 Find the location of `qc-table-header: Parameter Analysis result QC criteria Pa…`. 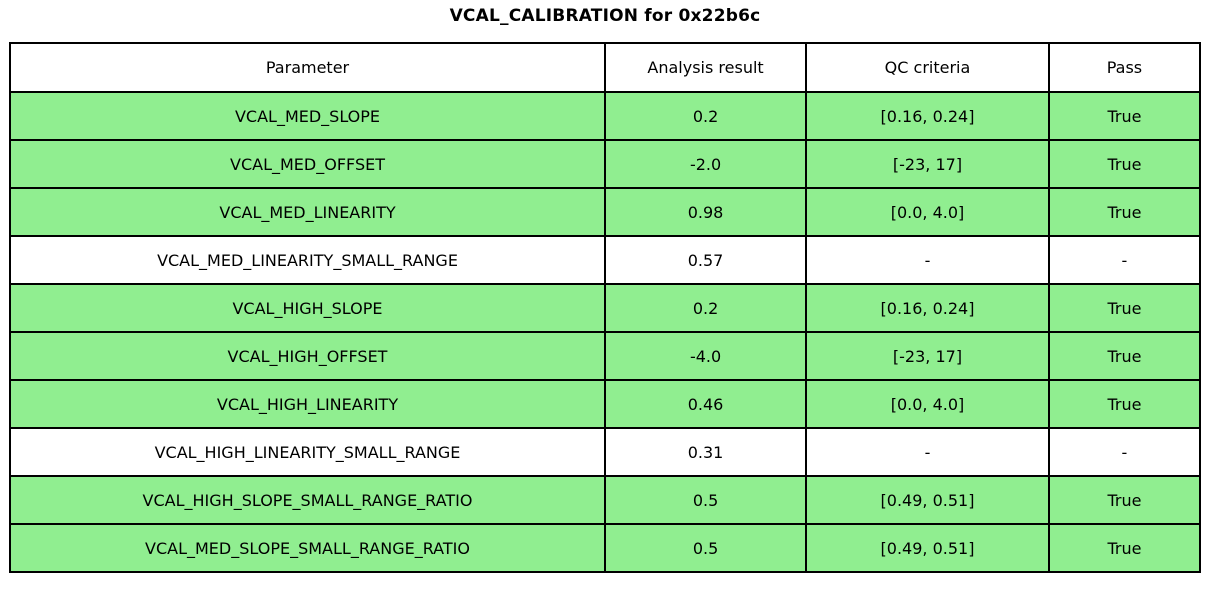

qc-table-header: Parameter Analysis result QC criteria Pa… is located at coordinates (605, 67).